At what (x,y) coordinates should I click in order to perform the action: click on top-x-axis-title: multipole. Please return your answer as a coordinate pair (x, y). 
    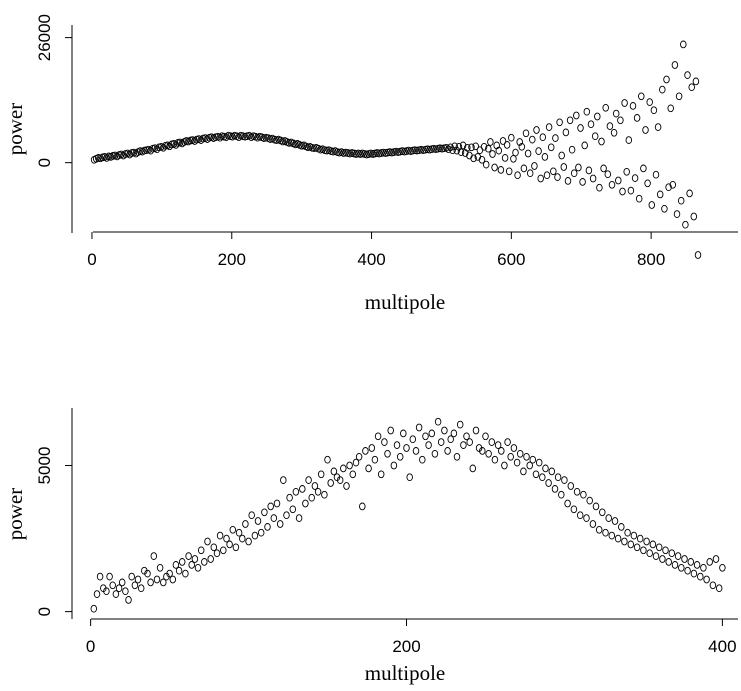
    Looking at the image, I should click on (405, 302).